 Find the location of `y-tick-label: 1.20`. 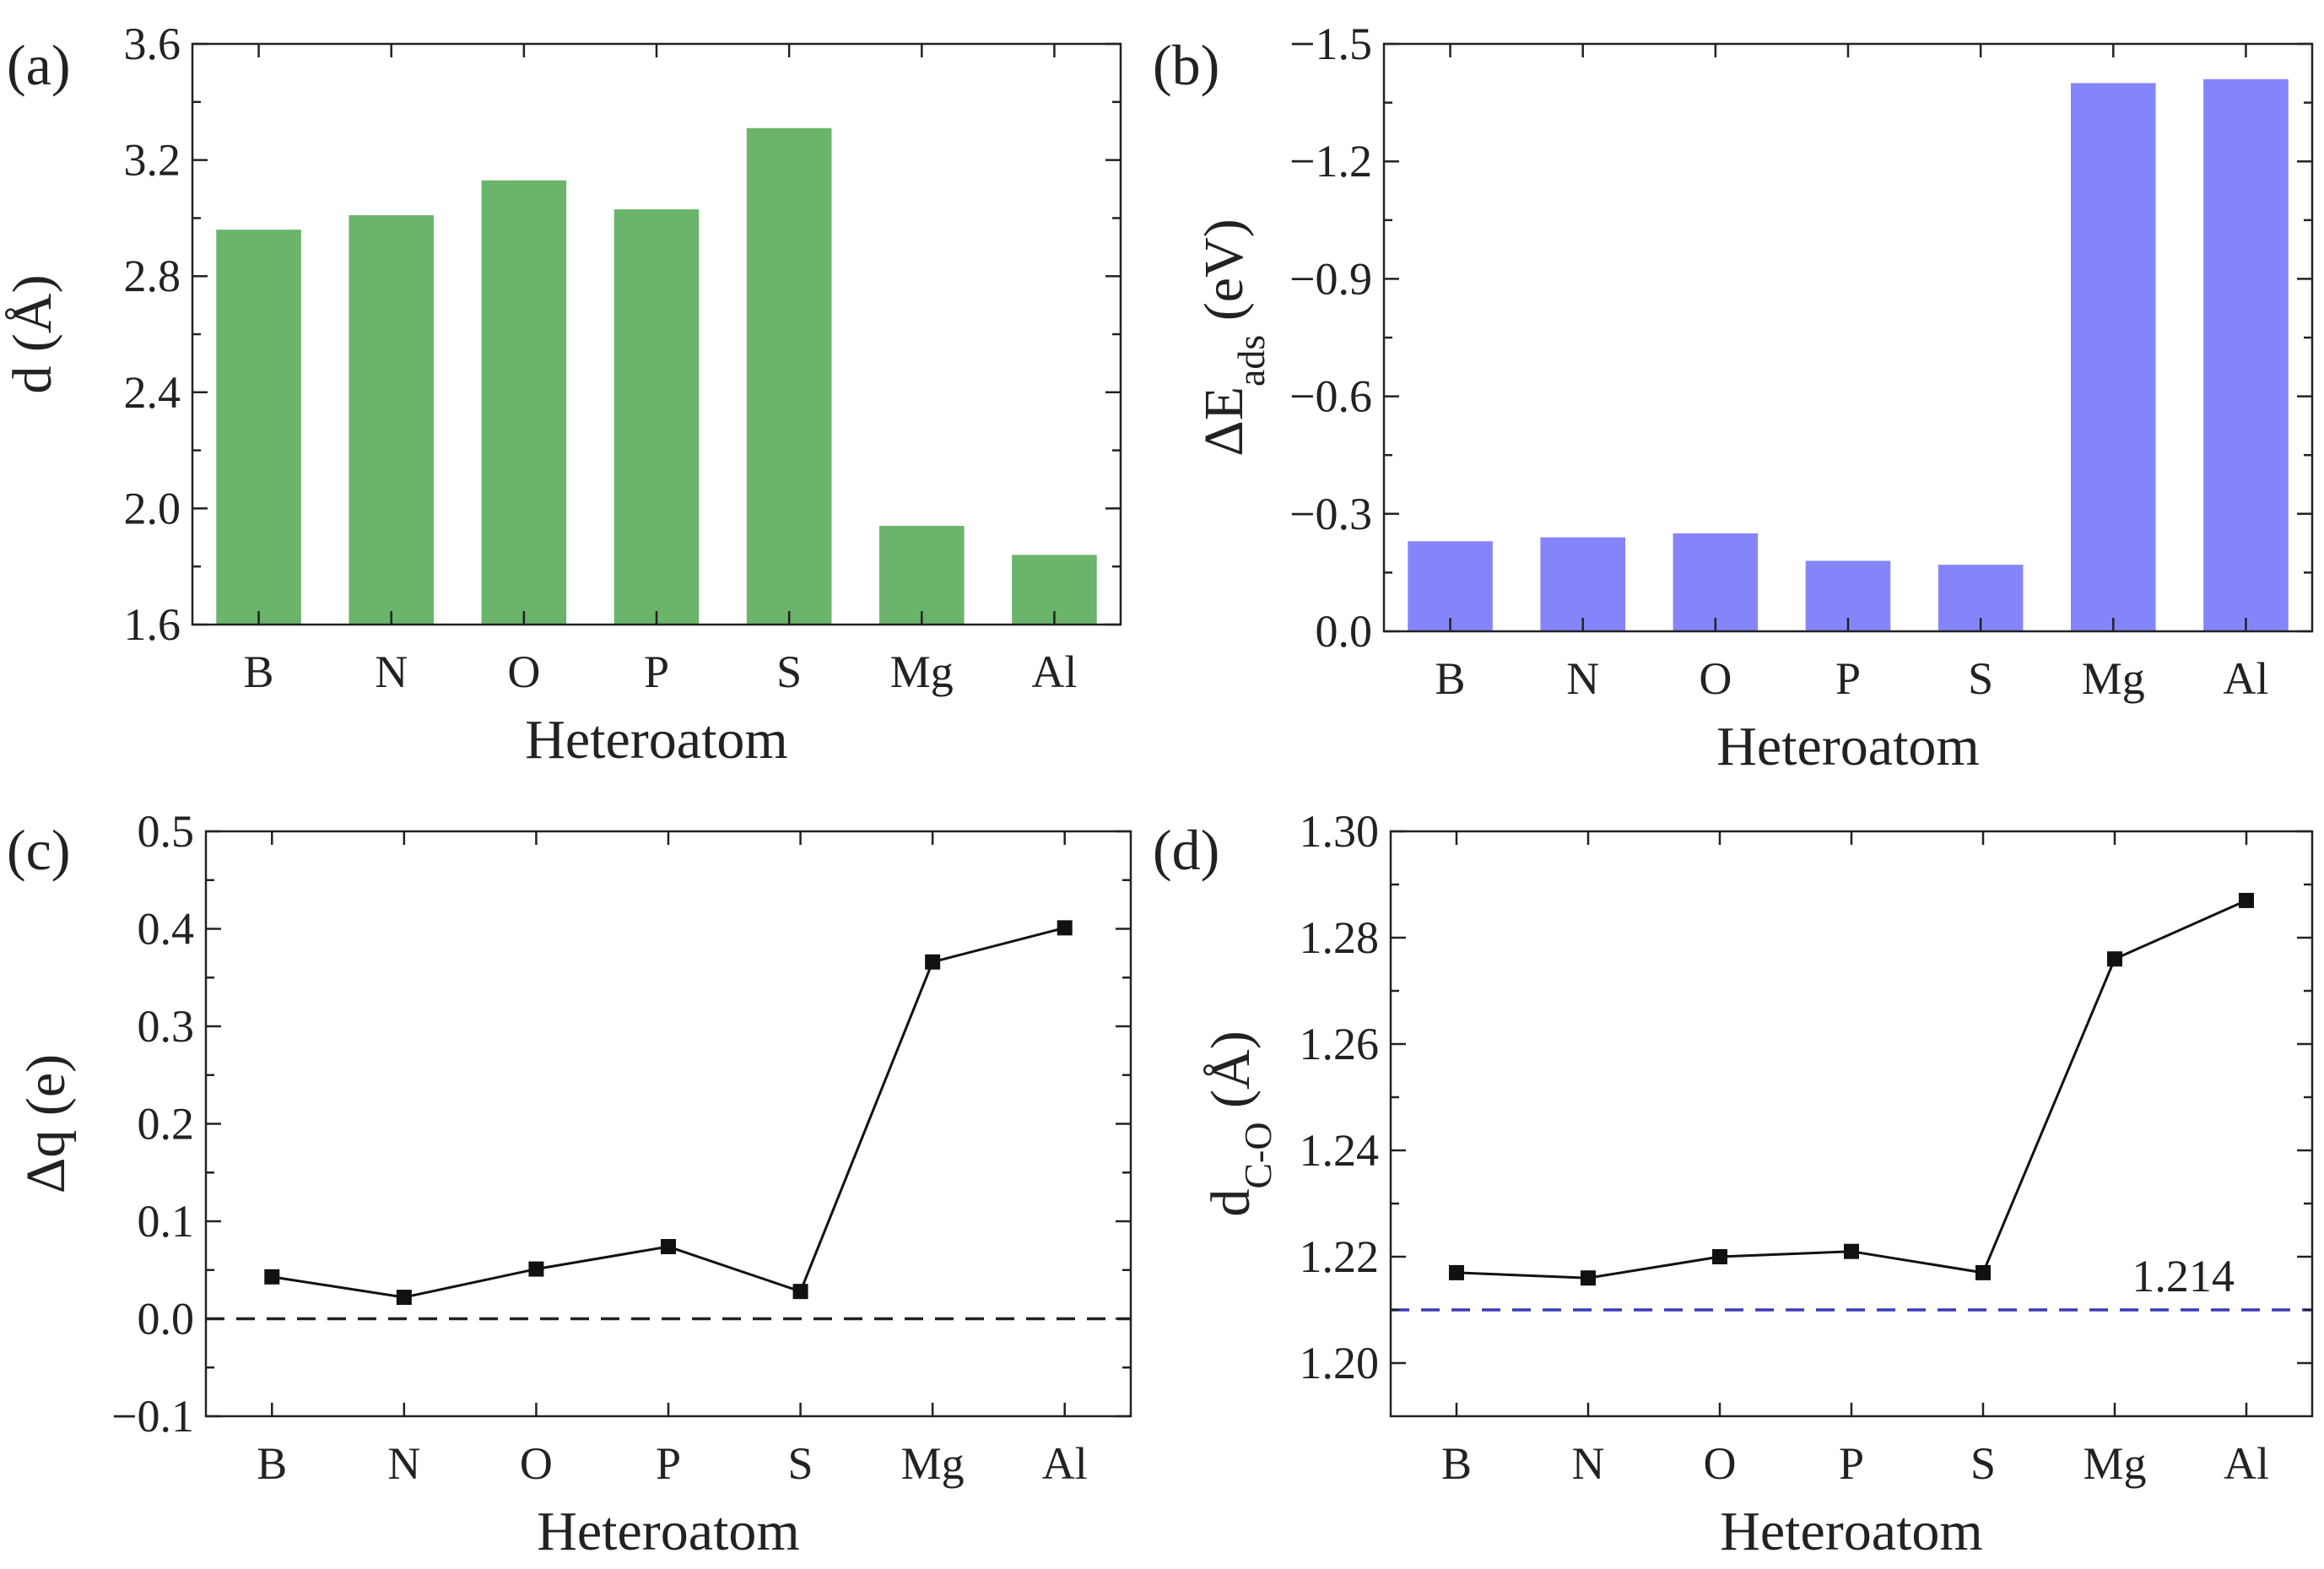

y-tick-label: 1.20 is located at coordinates (1340, 1363).